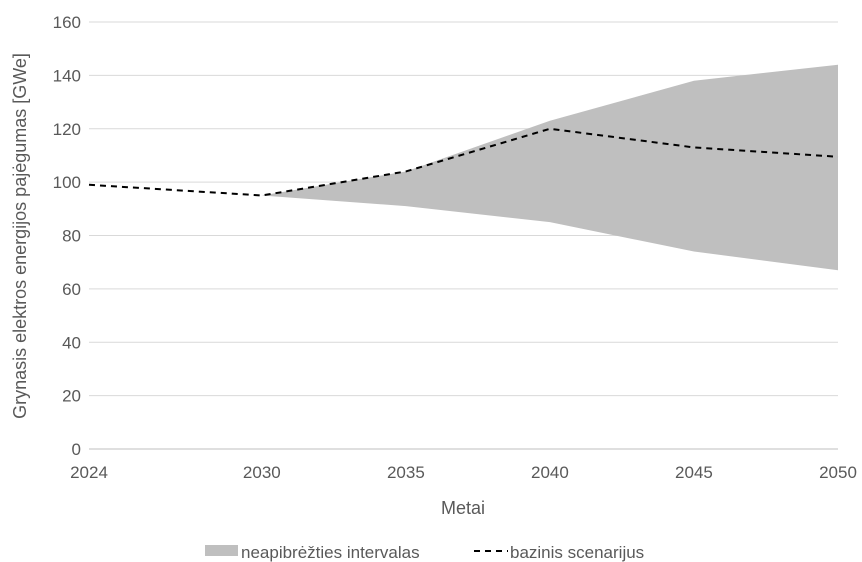 This screenshot has width=862, height=562. Describe the element at coordinates (577, 552) in the screenshot. I see `legend-line-label: bazinis scenarijus` at that location.